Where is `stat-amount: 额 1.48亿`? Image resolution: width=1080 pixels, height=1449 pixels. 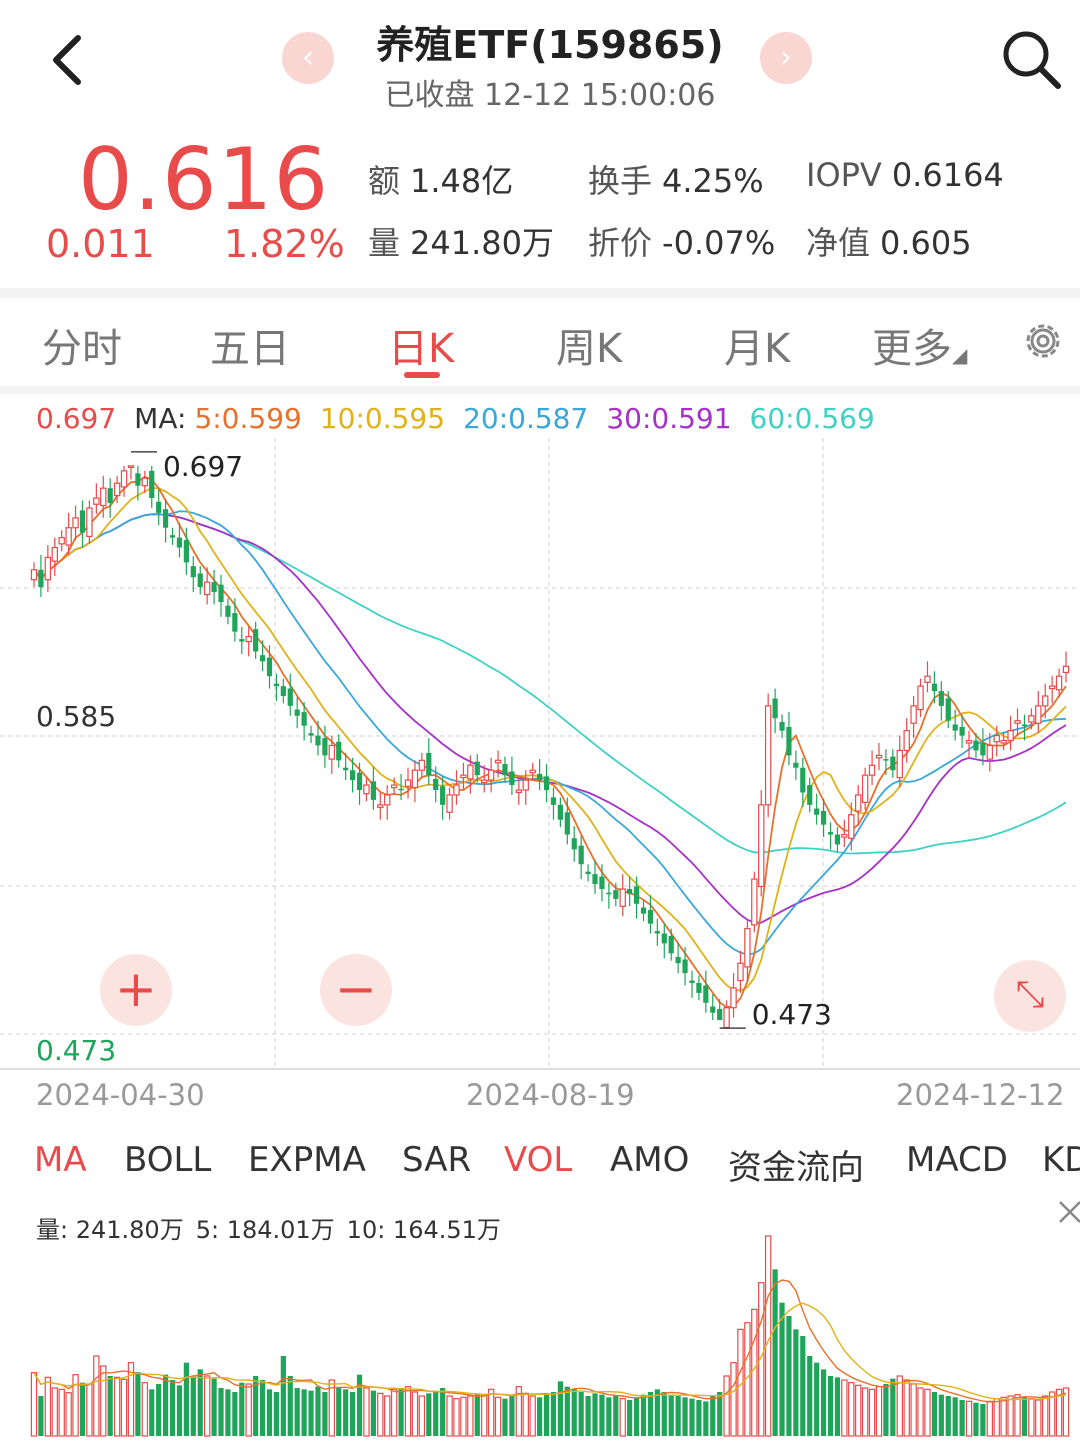 stat-amount: 额 1.48亿 is located at coordinates (440, 179).